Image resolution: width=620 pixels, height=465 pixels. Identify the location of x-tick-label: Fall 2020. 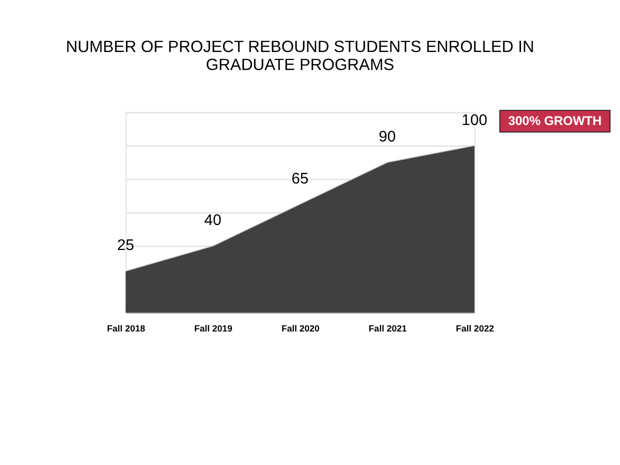
(300, 328).